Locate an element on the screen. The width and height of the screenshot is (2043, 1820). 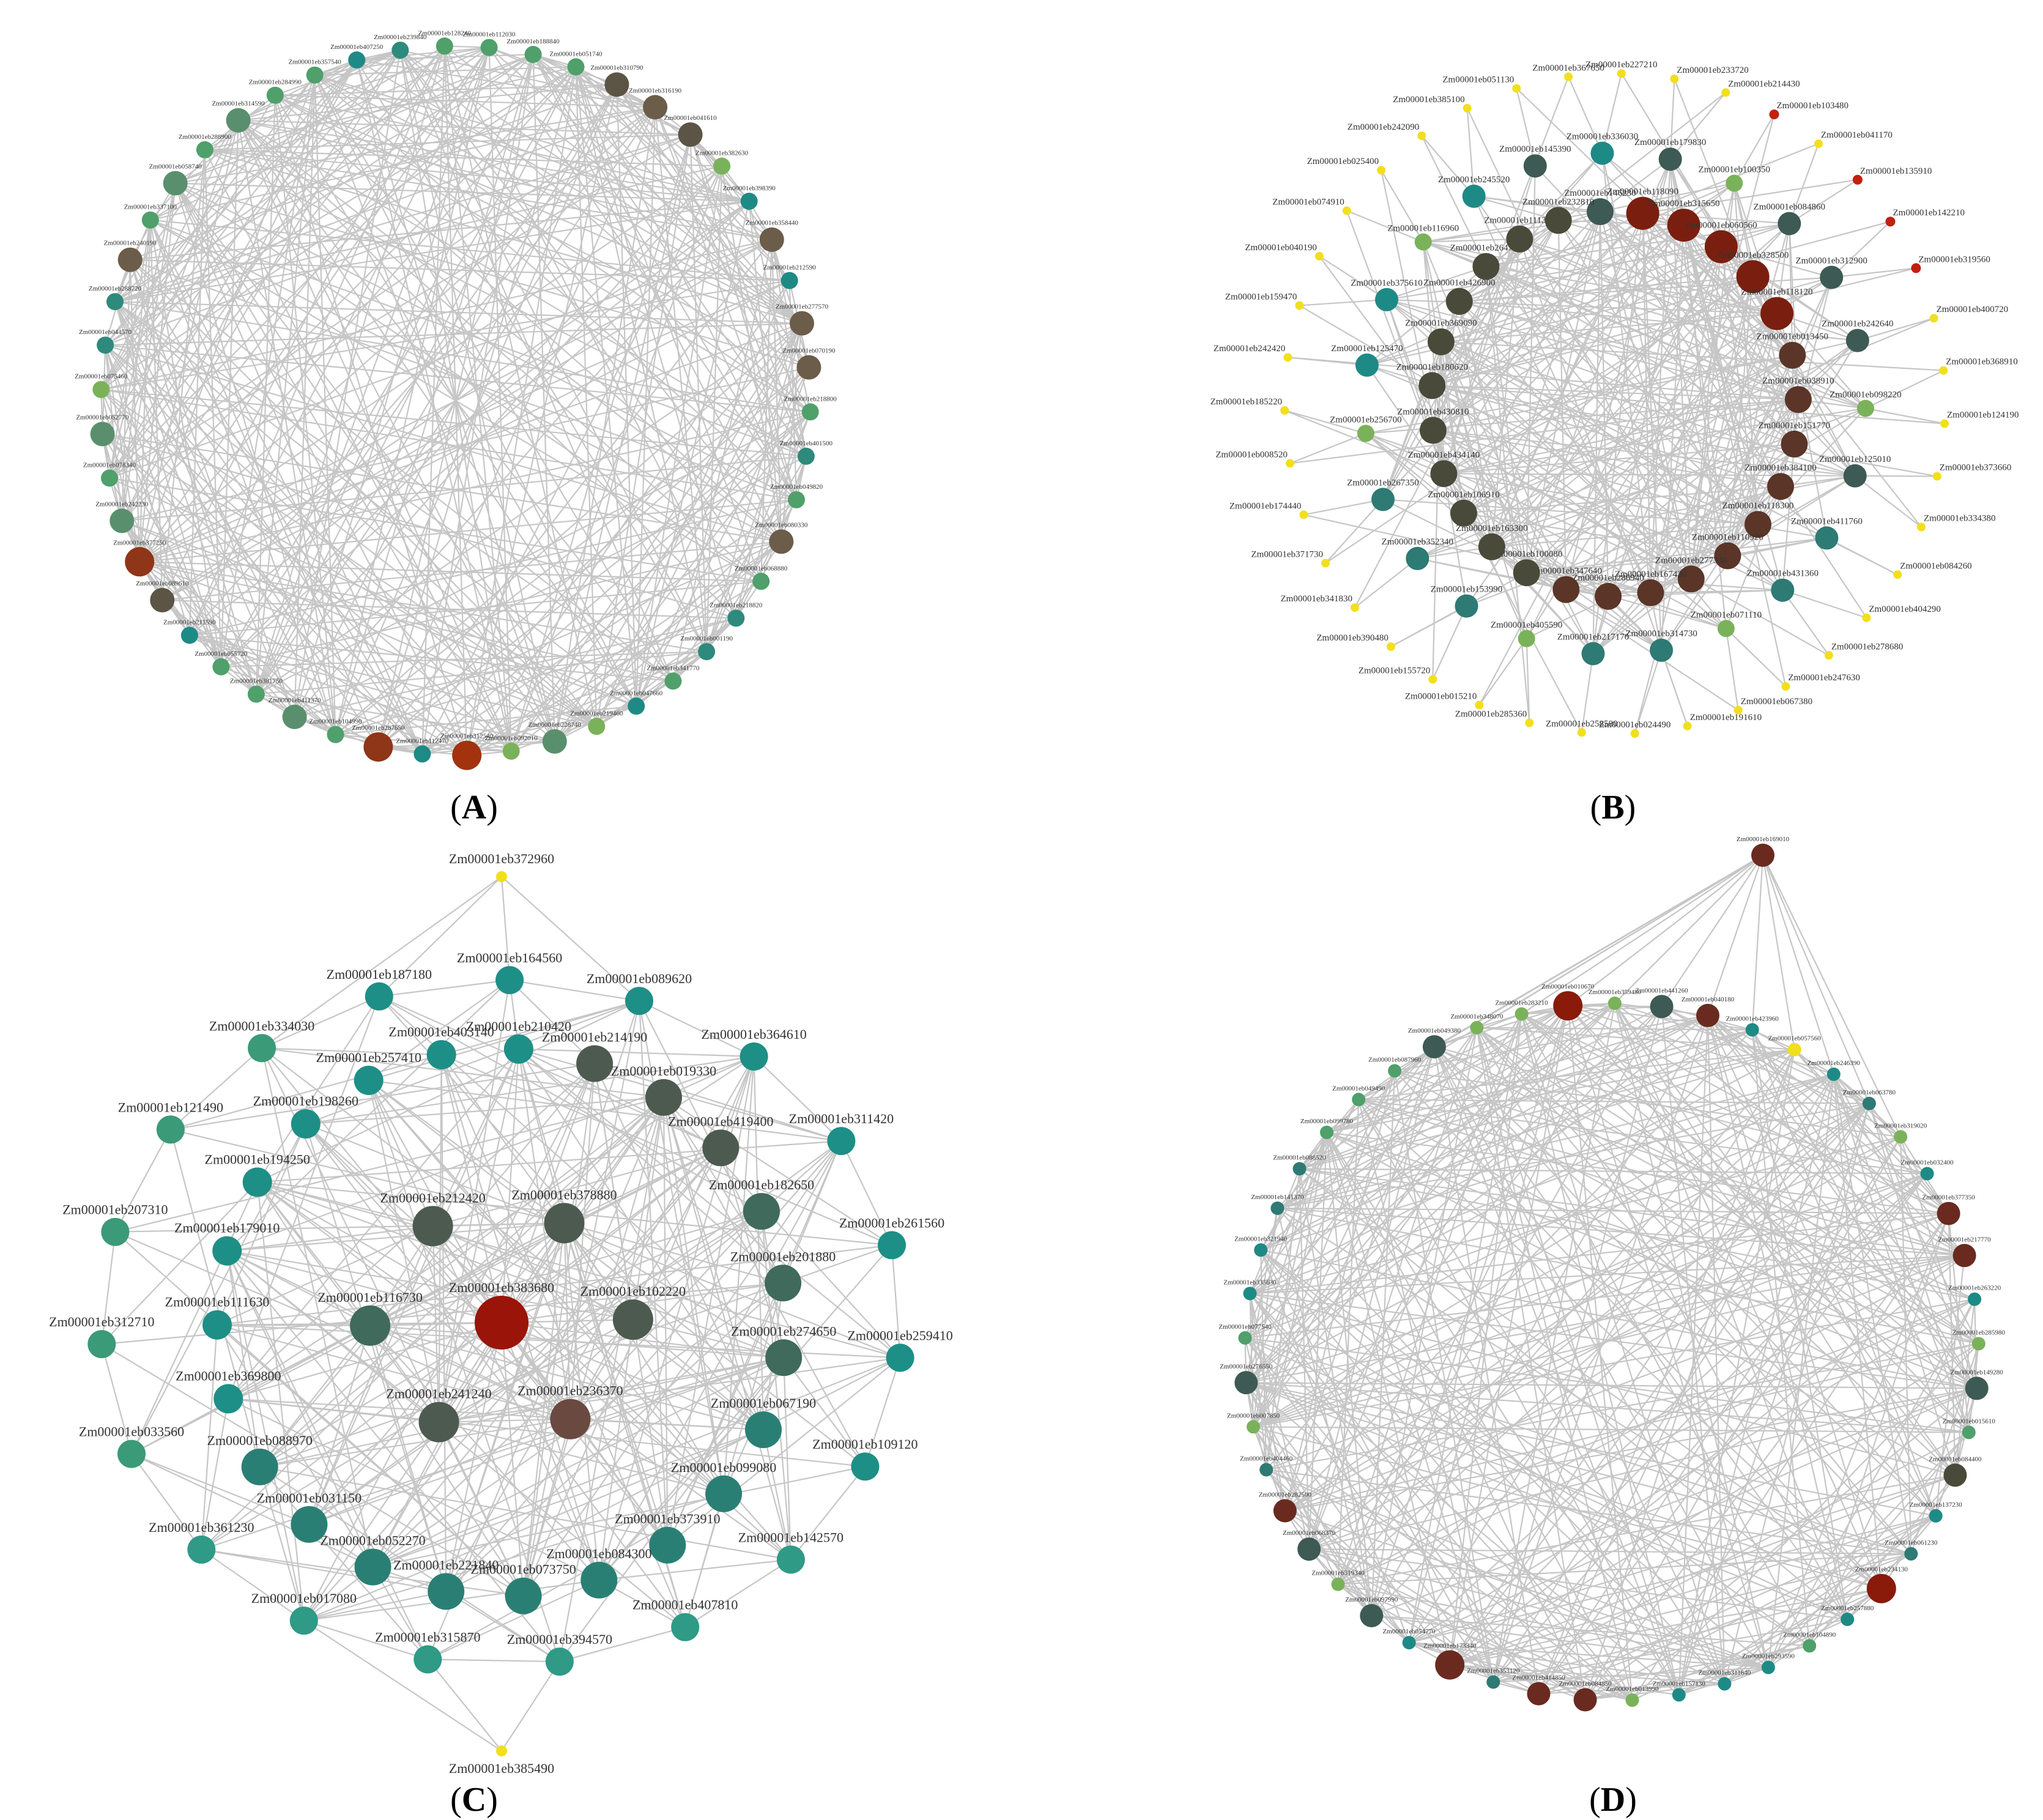
node-label: Zm00001eb403140 is located at coordinates (441, 1031).